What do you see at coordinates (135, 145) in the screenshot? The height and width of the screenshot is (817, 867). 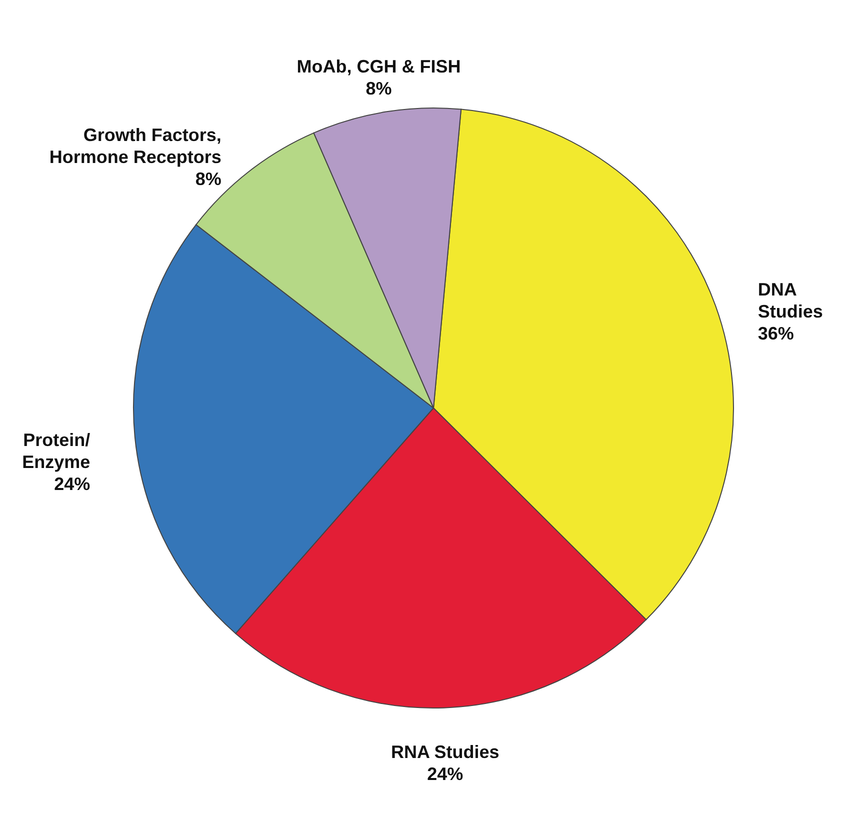 I see `slice-label: Growth Factors, Hormone Receptors` at bounding box center [135, 145].